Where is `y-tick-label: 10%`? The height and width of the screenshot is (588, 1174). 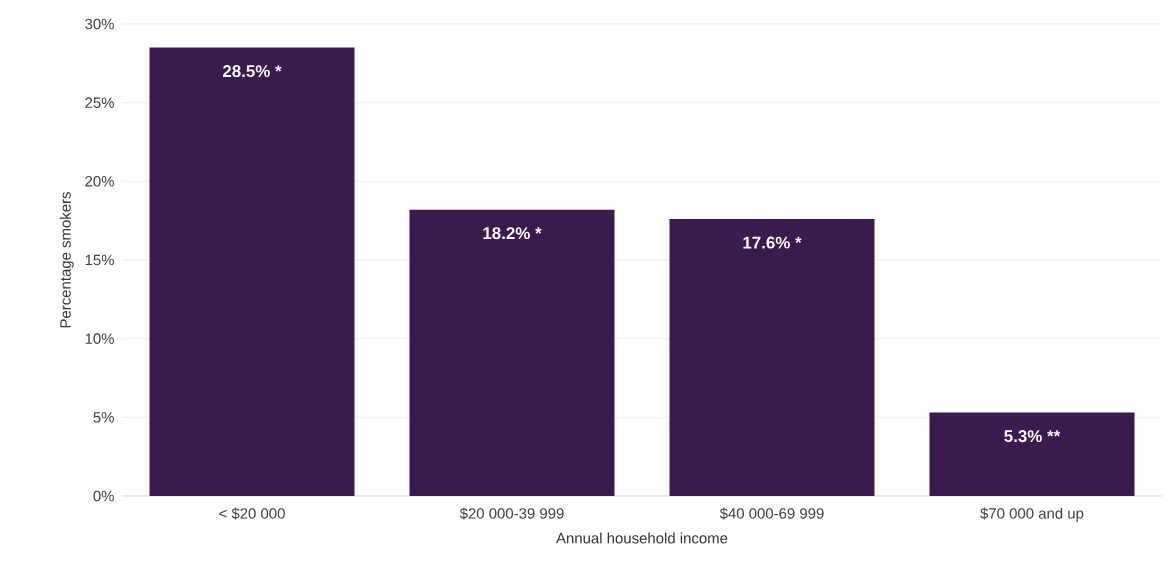 y-tick-label: 10% is located at coordinates (99, 338).